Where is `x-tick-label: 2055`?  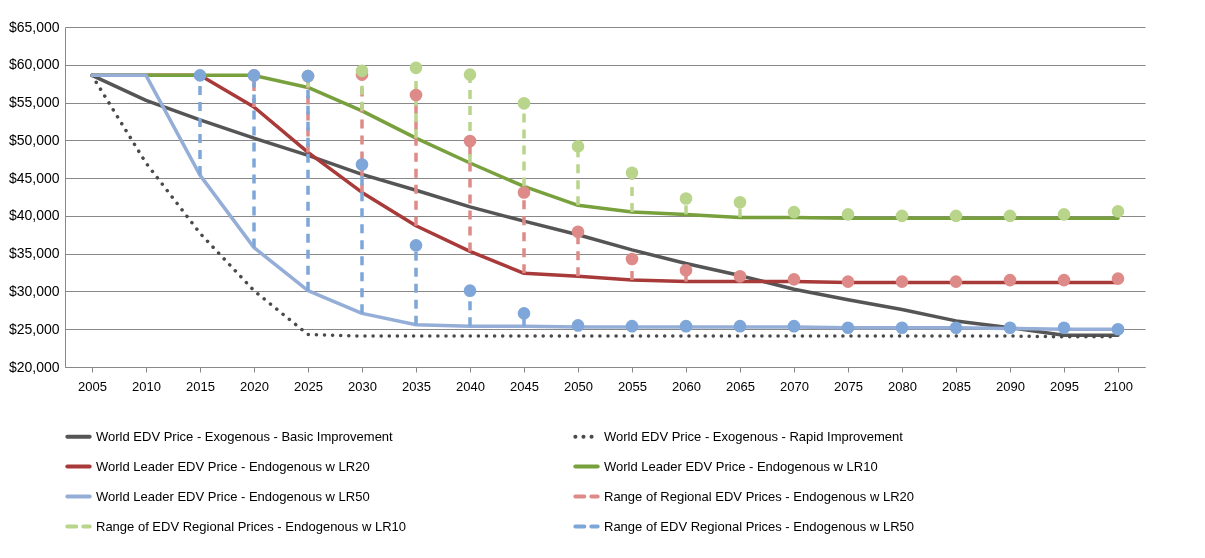 x-tick-label: 2055 is located at coordinates (632, 386).